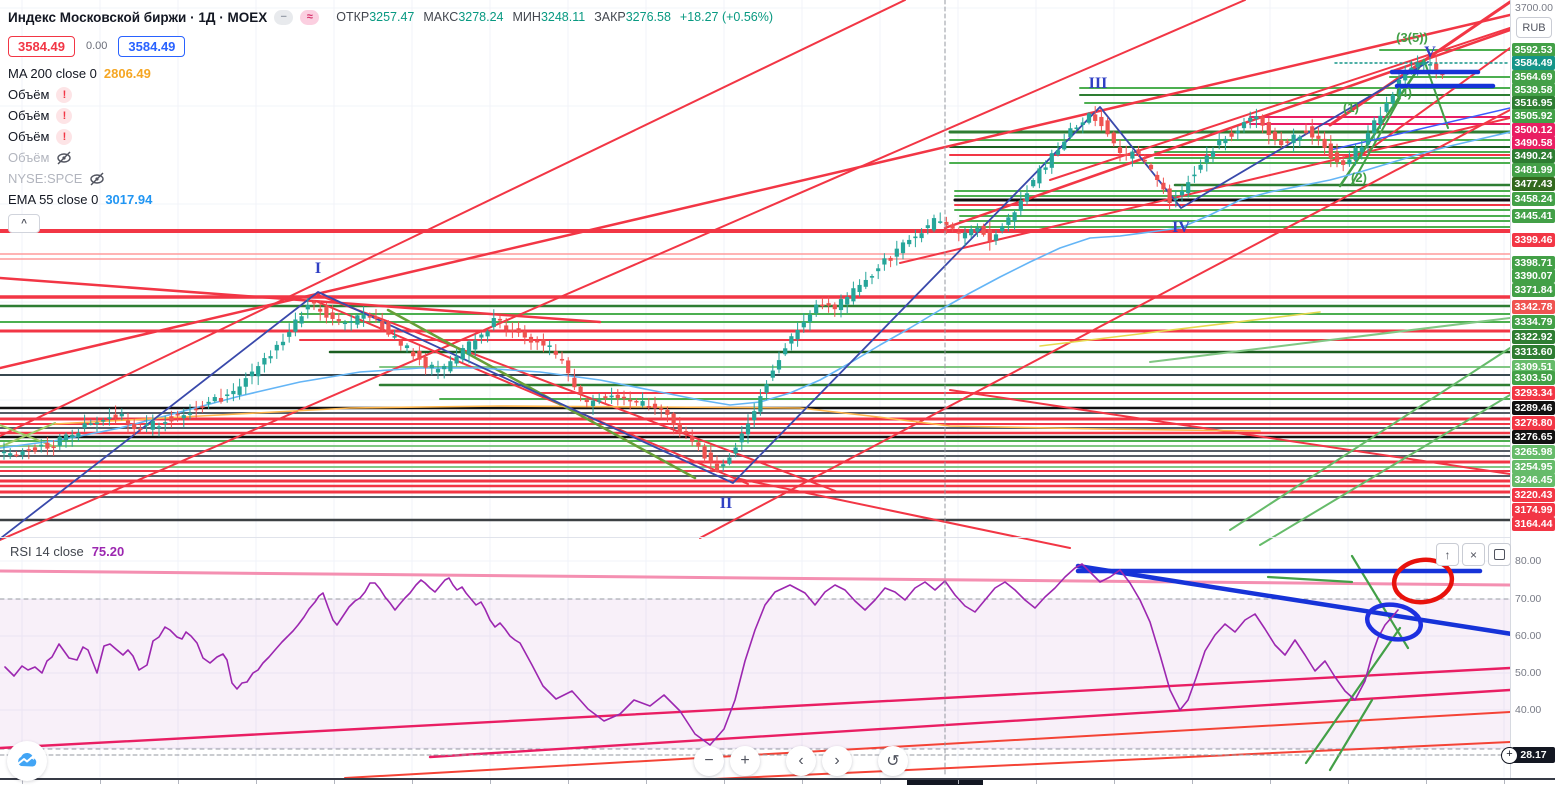 The width and height of the screenshot is (1555, 785). What do you see at coordinates (1534, 27) in the screenshot?
I see `currency-button: RUB` at bounding box center [1534, 27].